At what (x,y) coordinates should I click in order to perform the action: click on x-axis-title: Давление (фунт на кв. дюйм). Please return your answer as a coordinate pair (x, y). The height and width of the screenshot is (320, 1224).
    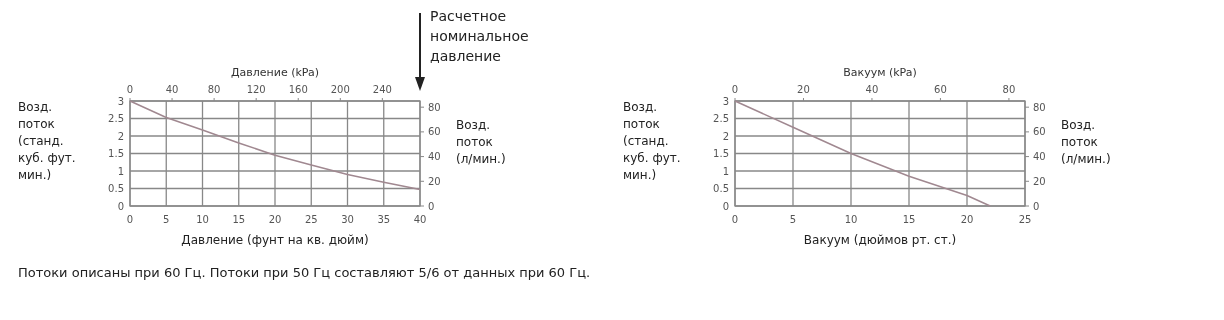
    Looking at the image, I should click on (275, 240).